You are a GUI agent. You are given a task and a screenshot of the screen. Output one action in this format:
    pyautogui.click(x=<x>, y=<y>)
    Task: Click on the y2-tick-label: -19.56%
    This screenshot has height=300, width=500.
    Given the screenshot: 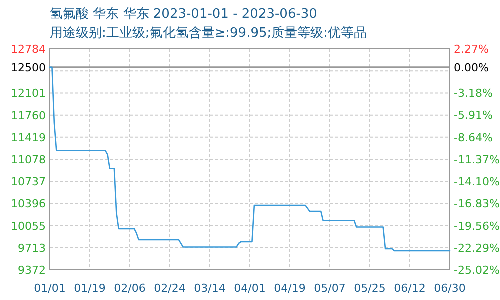 What is the action you would take?
    pyautogui.click(x=477, y=226)
    